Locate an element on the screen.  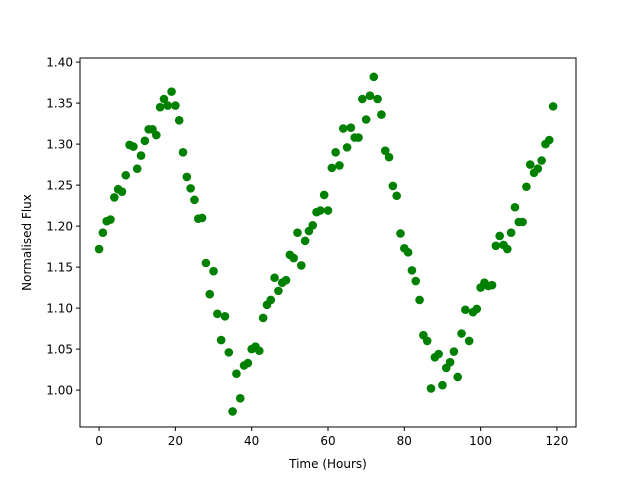
x-tick-label: 40 is located at coordinates (251, 441).